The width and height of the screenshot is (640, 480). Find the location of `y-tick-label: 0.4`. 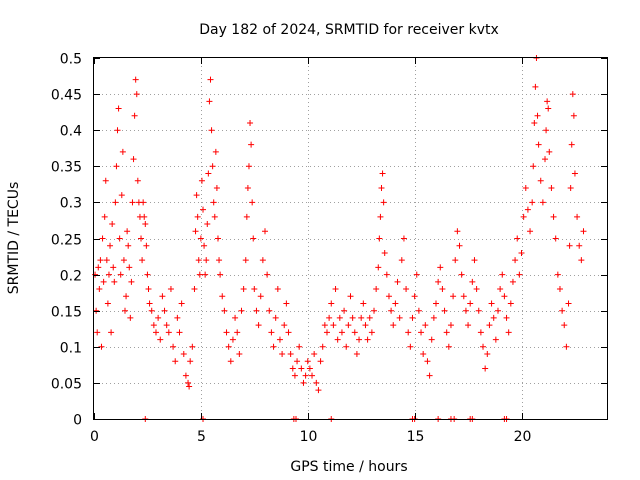

y-tick-label: 0.4 is located at coordinates (71, 132).